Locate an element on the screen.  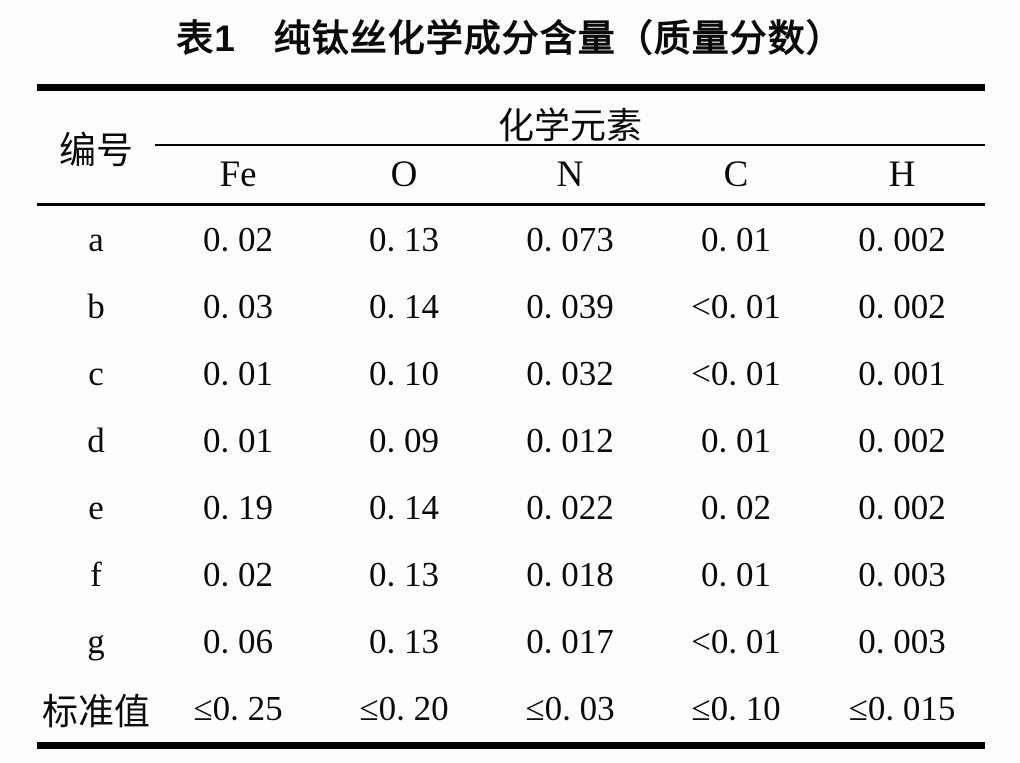
table-row: a 0. 02 0. 13 0. 073 0. 01 0. 002 is located at coordinates (511, 239).